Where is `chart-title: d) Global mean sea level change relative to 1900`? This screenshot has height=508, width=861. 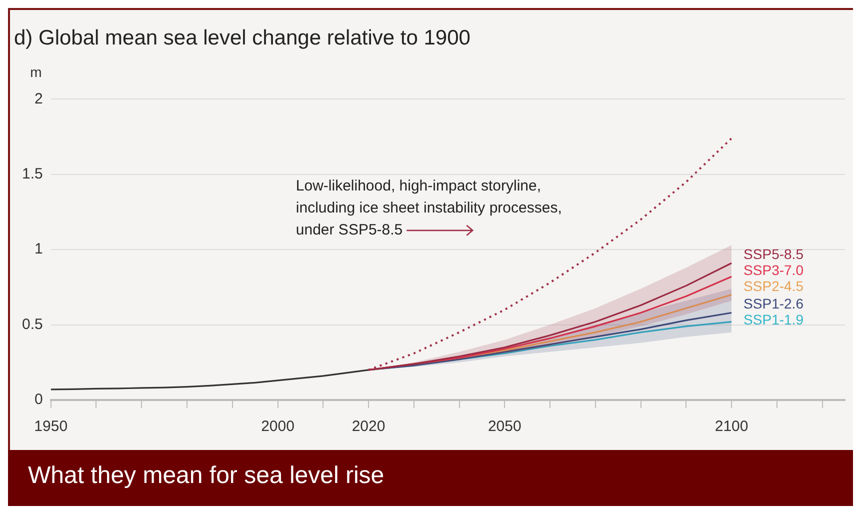 chart-title: d) Global mean sea level change relative to 1900 is located at coordinates (242, 38).